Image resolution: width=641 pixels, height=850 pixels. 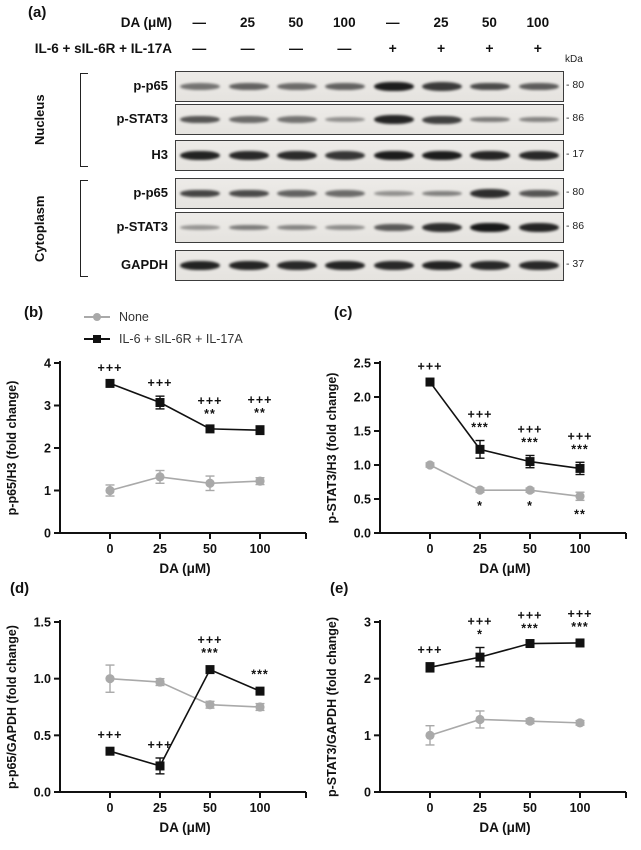 What do you see at coordinates (480, 808) in the screenshot?
I see `x-tick-label: 25` at bounding box center [480, 808].